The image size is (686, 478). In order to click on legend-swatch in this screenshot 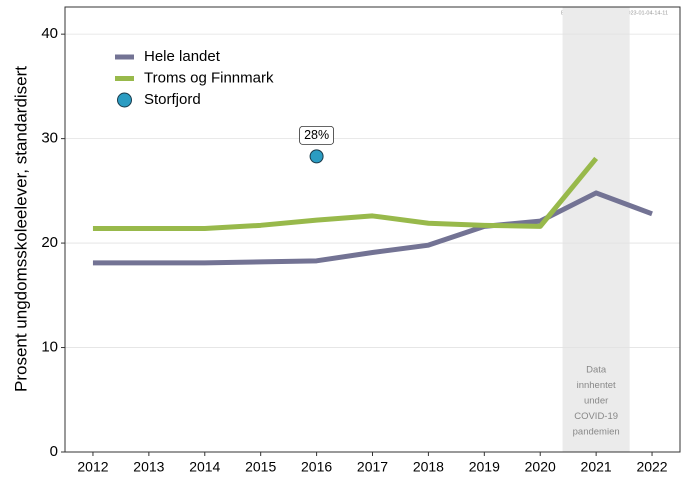, I will do `click(124, 100)`.